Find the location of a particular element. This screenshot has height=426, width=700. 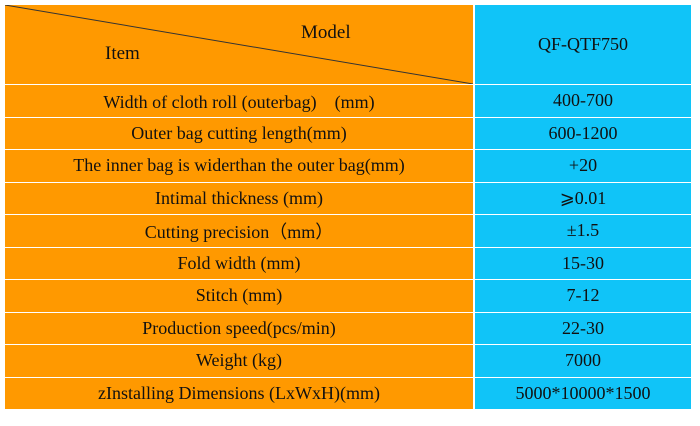

value-cell: 15-30 is located at coordinates (582, 263).